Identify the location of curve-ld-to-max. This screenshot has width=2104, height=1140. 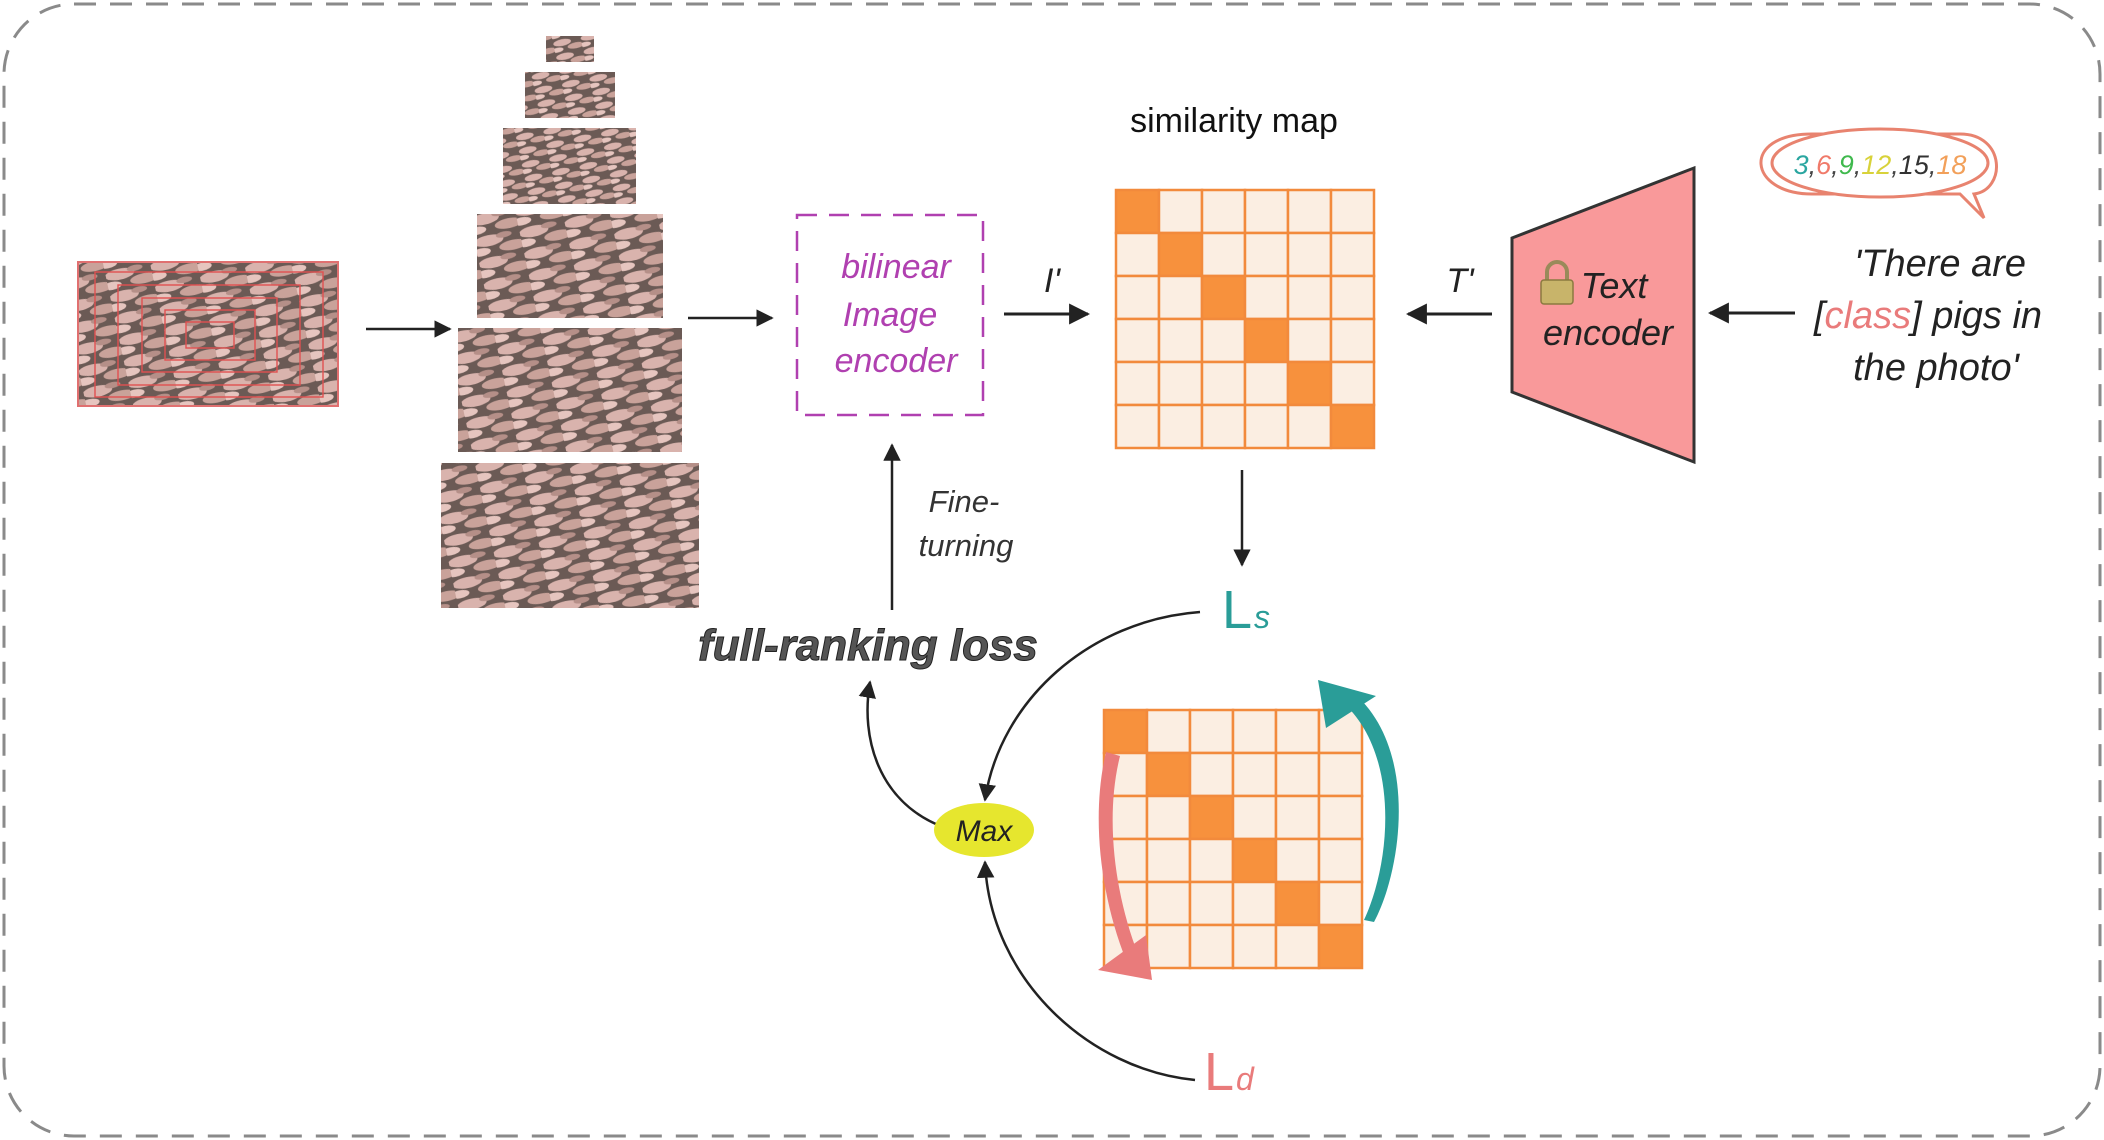
(1086, 971).